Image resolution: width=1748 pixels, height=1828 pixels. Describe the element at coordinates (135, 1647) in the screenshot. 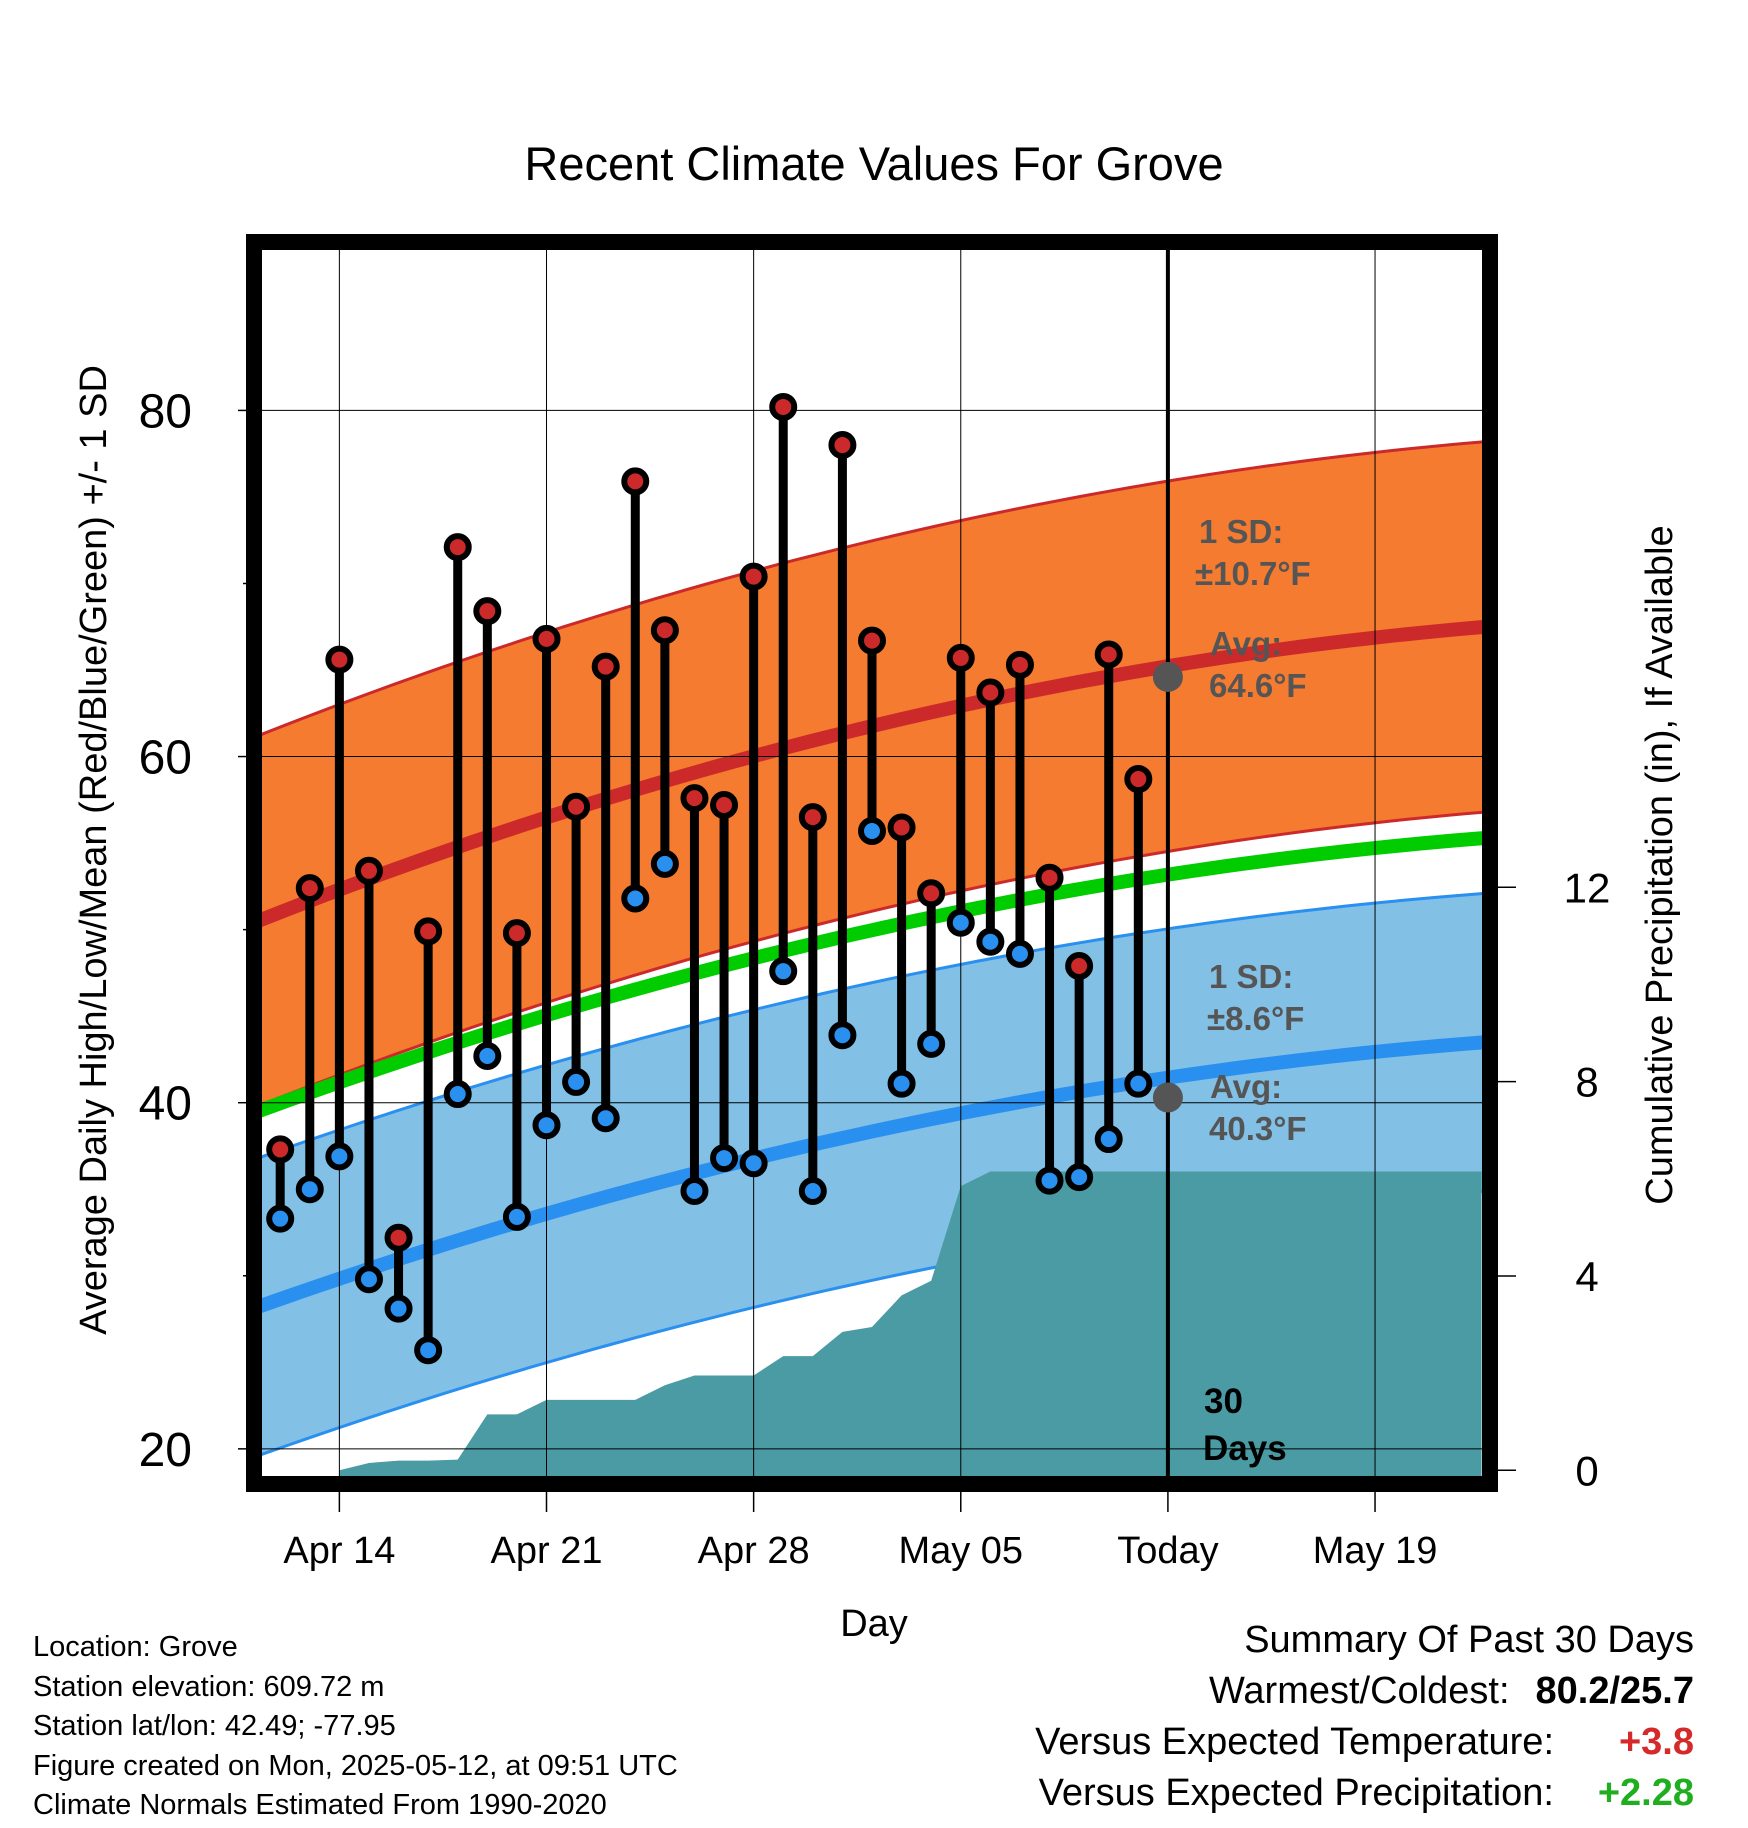

I see `location-text: Location: Grove` at that location.